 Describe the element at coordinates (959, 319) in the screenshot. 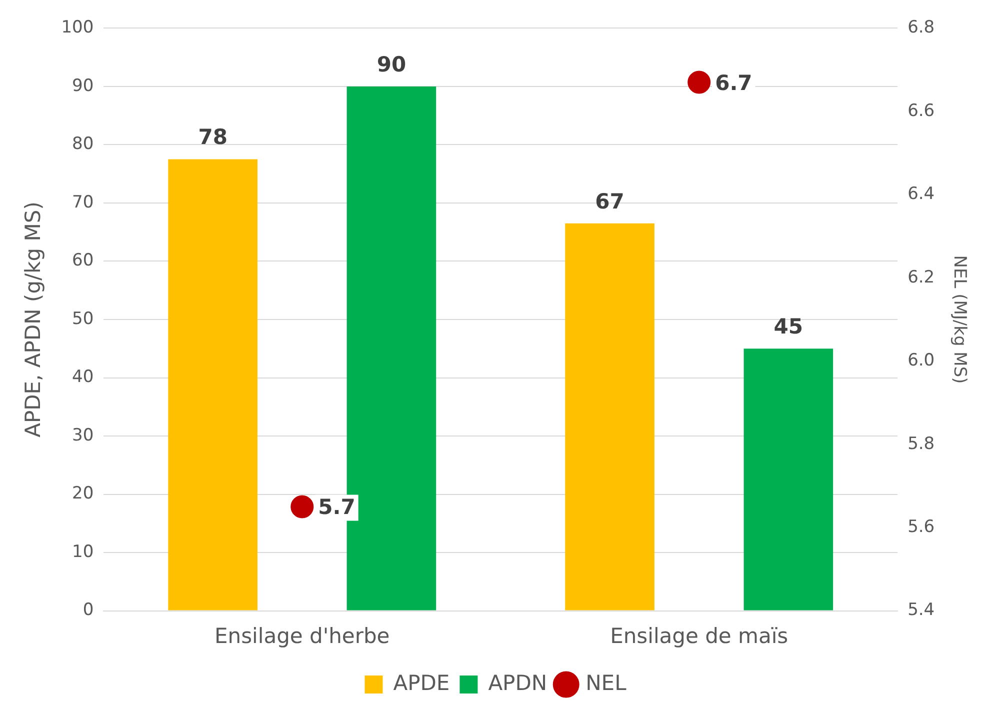

I see `y2-axis-title: NEL (MJ/kg MS)` at that location.